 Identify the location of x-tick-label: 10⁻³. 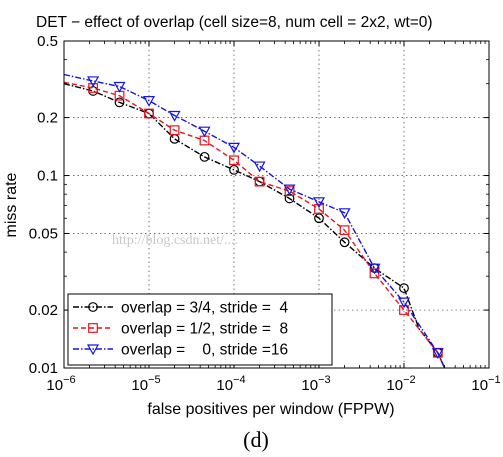
(315, 384).